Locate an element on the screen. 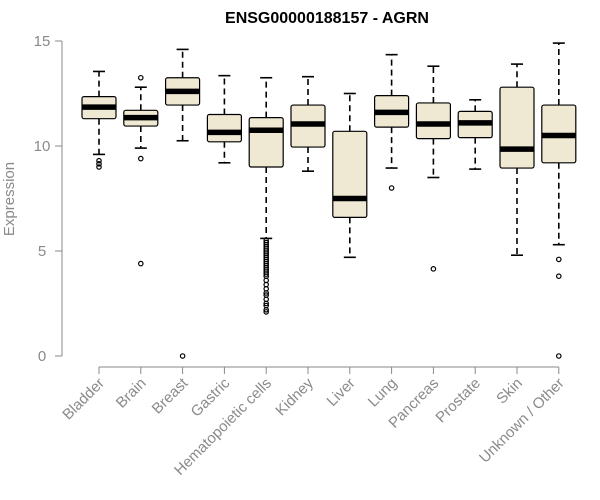  x-tick-label-0: Bladder is located at coordinates (83, 399).